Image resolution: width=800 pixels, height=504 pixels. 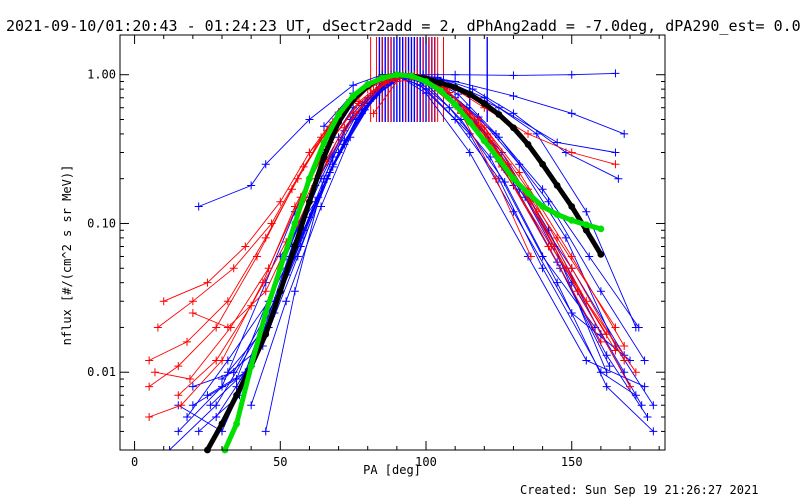 I want to click on x-tick-label: 50, so click(x=280, y=462).